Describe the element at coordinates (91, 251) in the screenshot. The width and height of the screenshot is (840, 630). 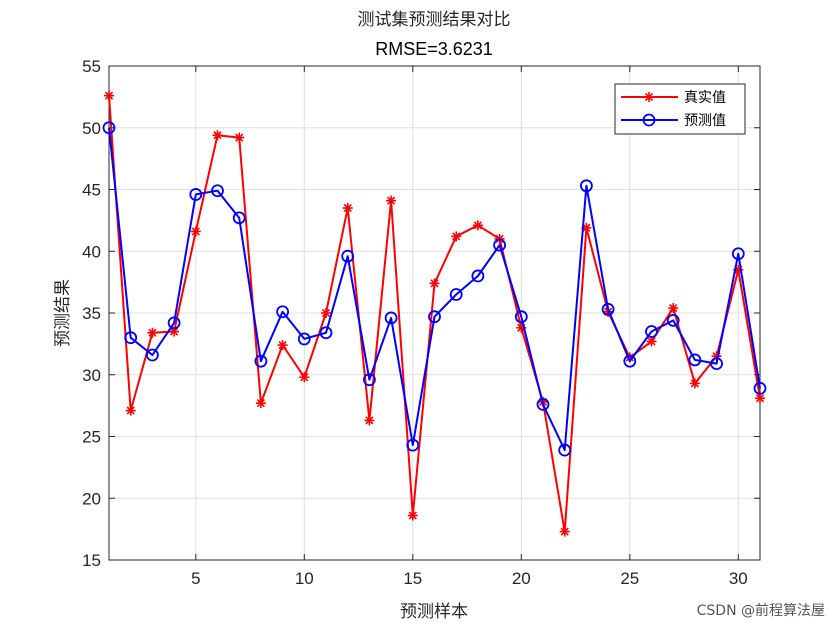
I see `y-tick-label: 40` at that location.